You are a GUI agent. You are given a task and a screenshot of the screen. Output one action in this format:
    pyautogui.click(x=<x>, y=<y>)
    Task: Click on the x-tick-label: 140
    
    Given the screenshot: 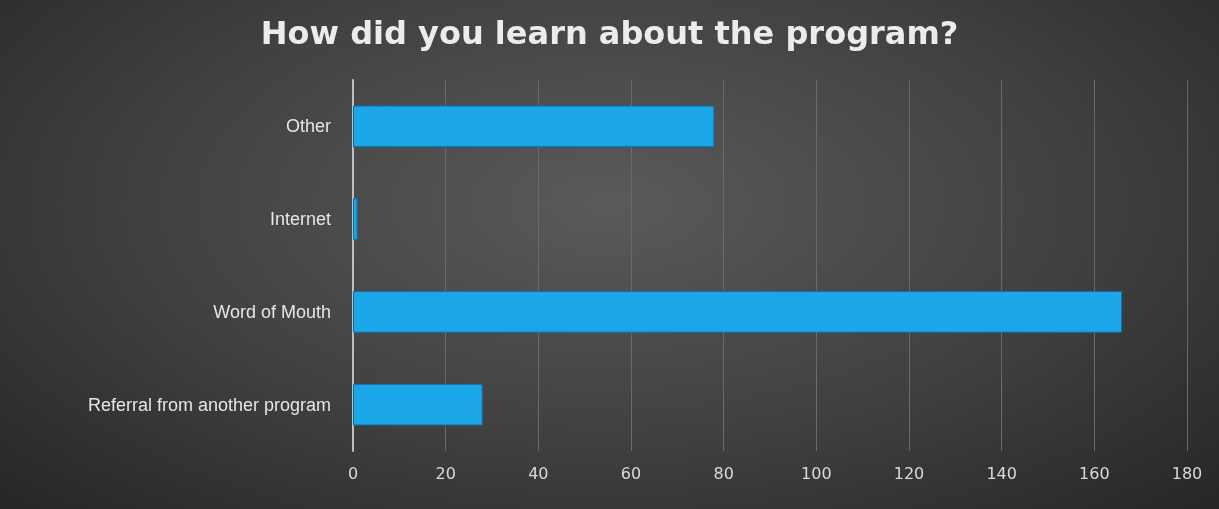 What is the action you would take?
    pyautogui.click(x=1001, y=473)
    